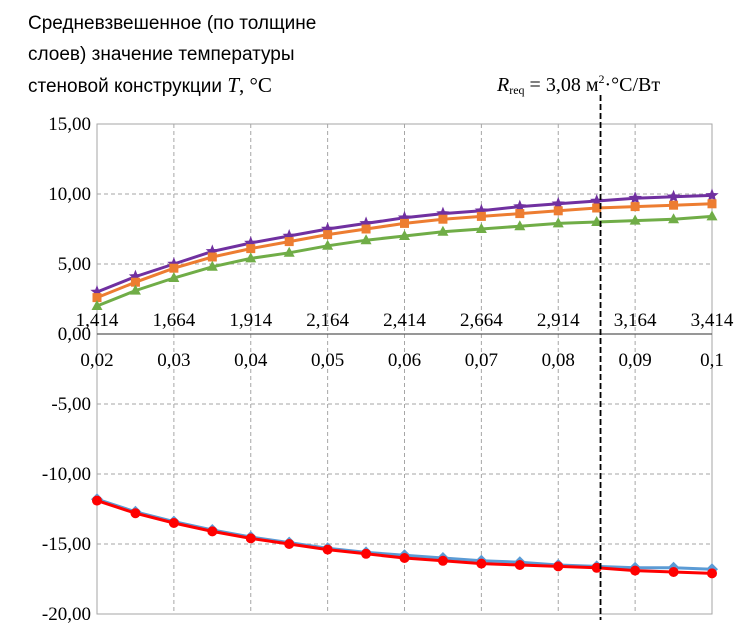 The width and height of the screenshot is (739, 623). What do you see at coordinates (558, 360) in the screenshot?
I see `x-tick-label: 0,08` at bounding box center [558, 360].